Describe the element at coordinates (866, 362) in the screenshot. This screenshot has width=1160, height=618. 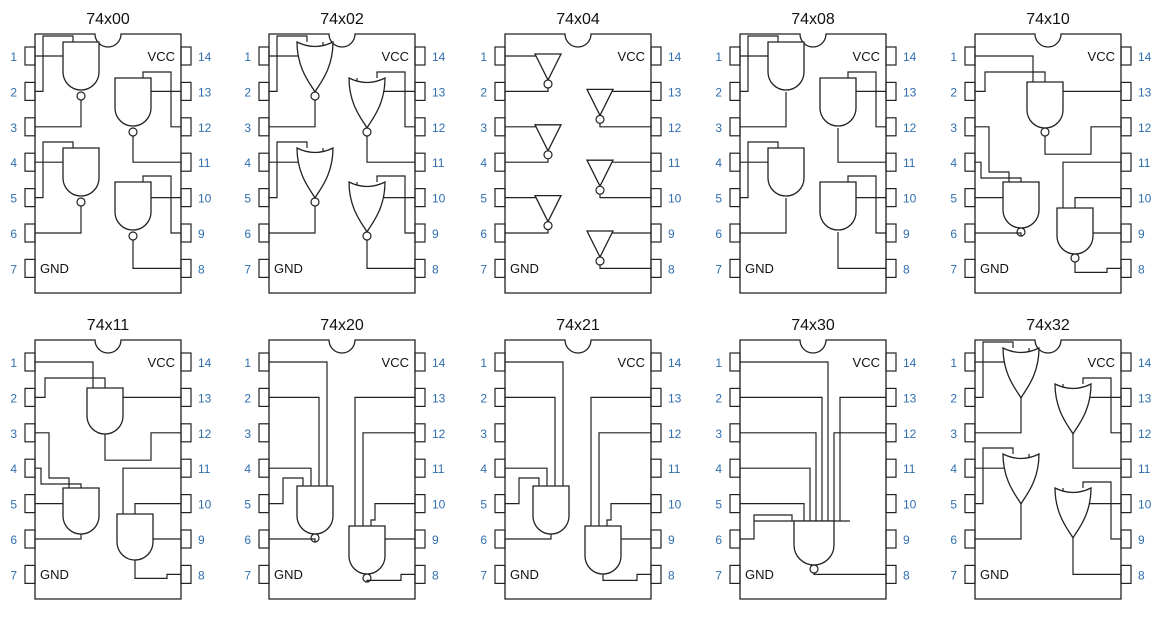
I see `vcc-label: VCC` at that location.